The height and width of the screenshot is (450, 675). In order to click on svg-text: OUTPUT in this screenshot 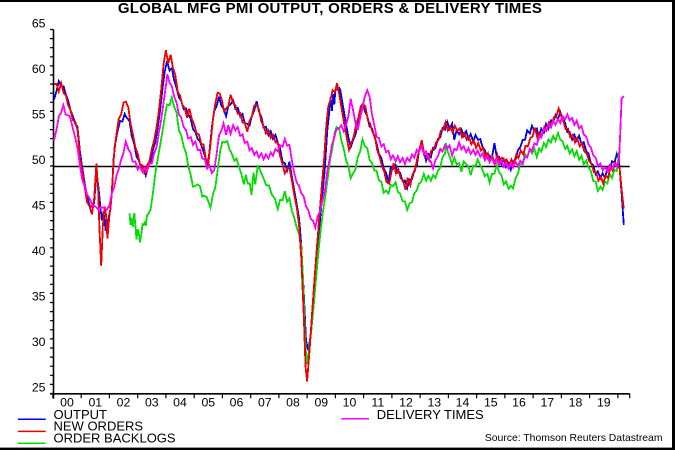, I will do `click(81, 414)`.